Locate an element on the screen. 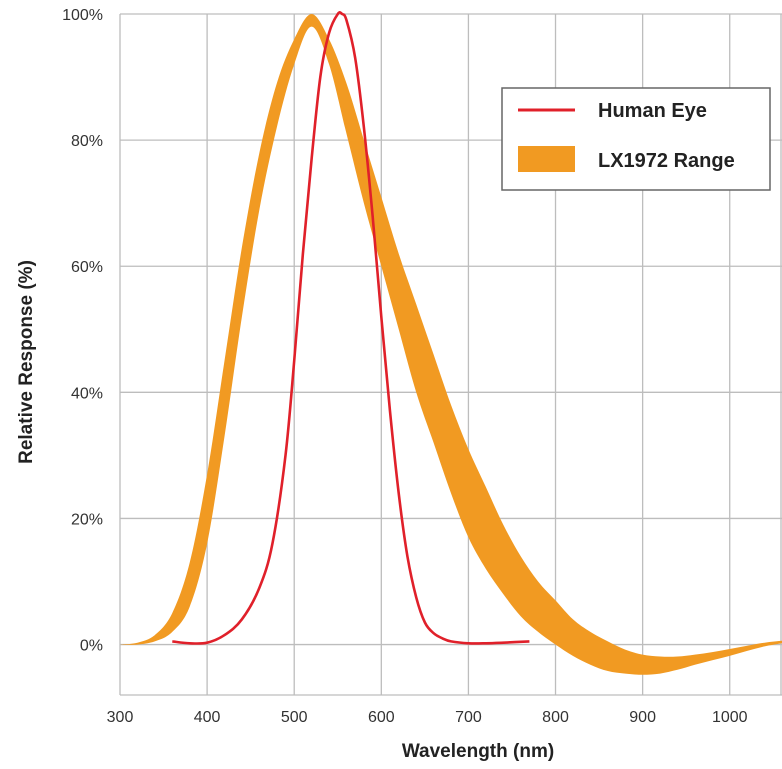 Image resolution: width=782 pixels, height=769 pixels. x-tick-labels: 300 400 500 600 700 800 900 1000 is located at coordinates (427, 717).